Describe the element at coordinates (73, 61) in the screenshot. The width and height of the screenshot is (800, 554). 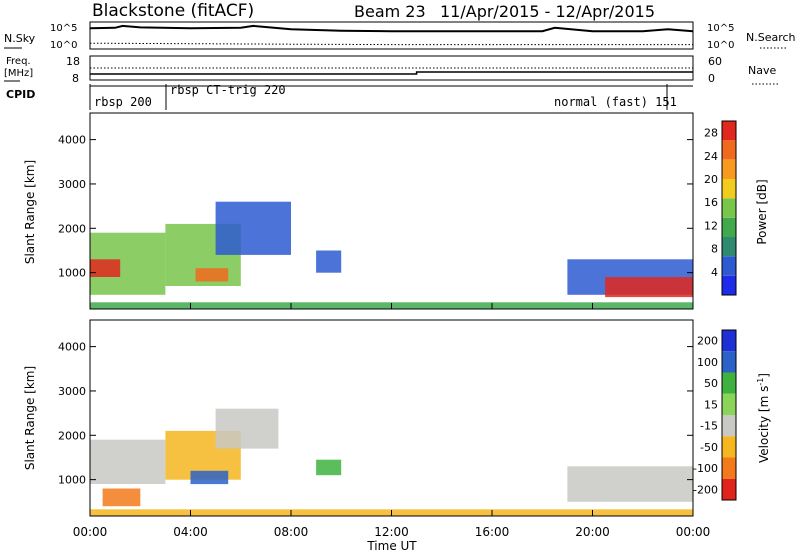
I see `freq-left-tick-top: 18` at that location.